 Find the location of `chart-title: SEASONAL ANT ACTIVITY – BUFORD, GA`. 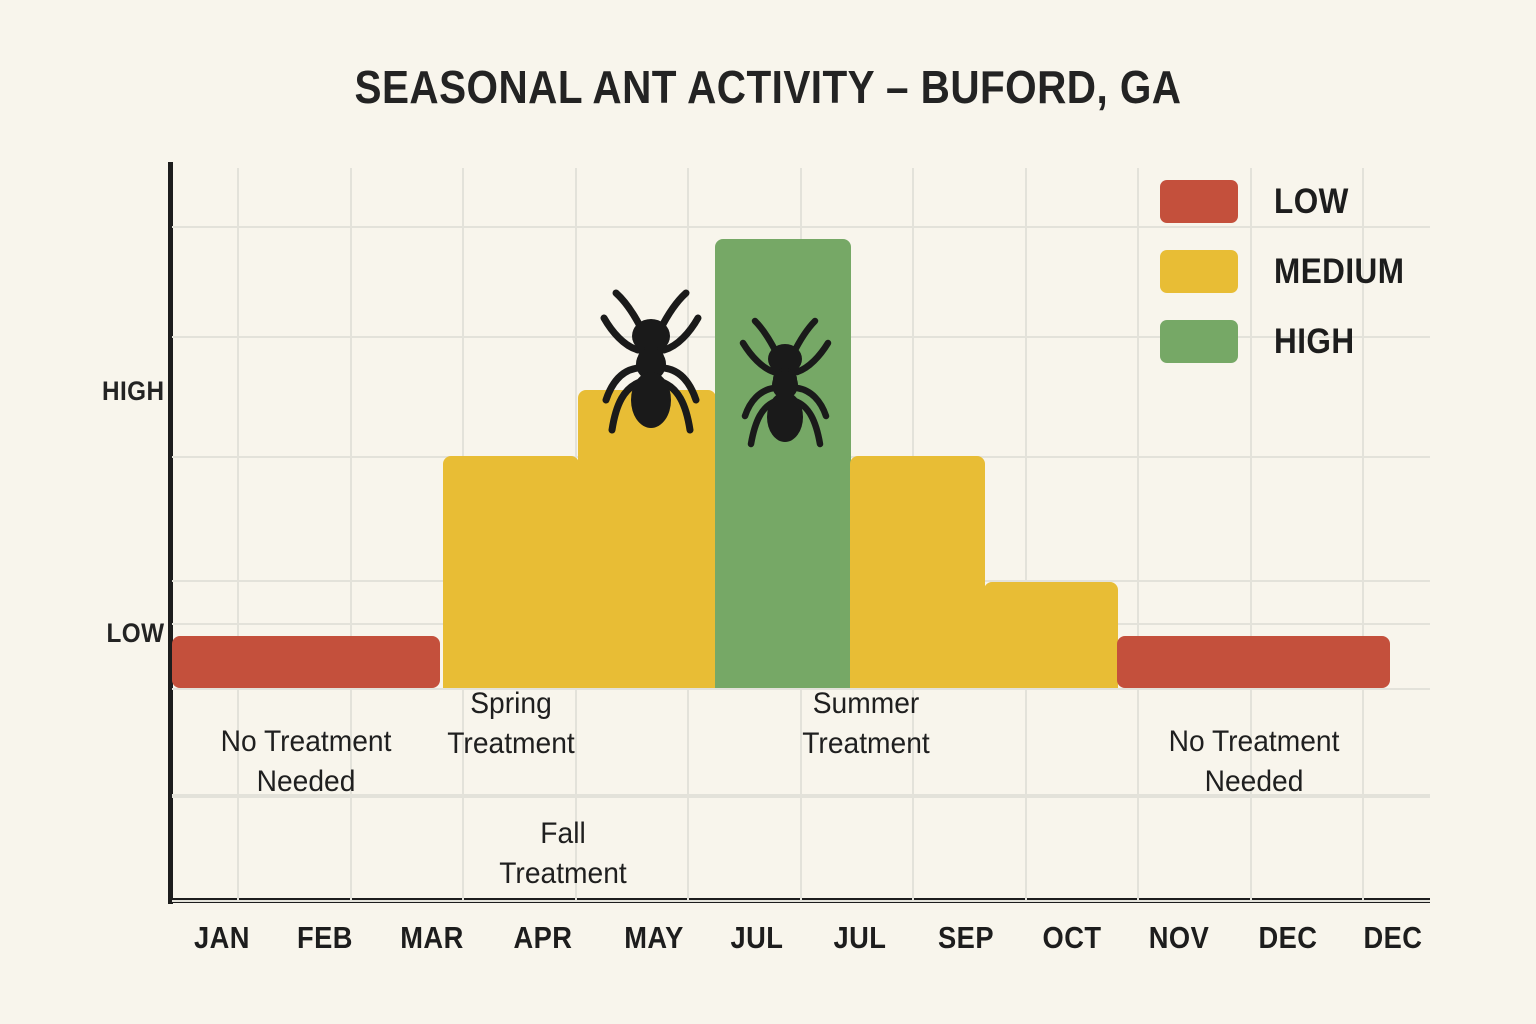

chart-title: SEASONAL ANT ACTIVITY – BUFORD, GA is located at coordinates (768, 87).